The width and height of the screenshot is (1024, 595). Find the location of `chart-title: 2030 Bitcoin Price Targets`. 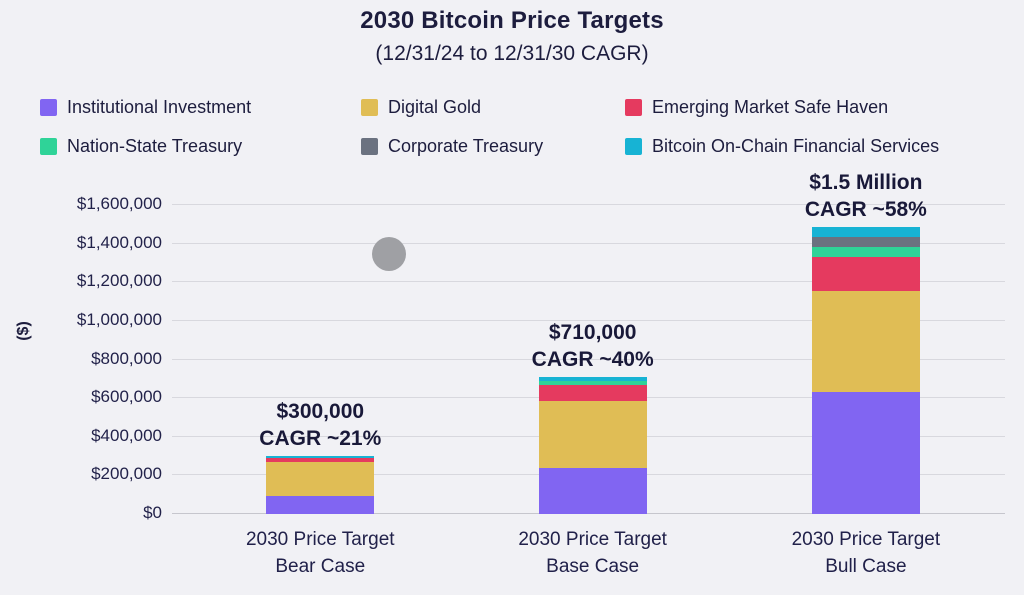

chart-title: 2030 Bitcoin Price Targets is located at coordinates (512, 20).